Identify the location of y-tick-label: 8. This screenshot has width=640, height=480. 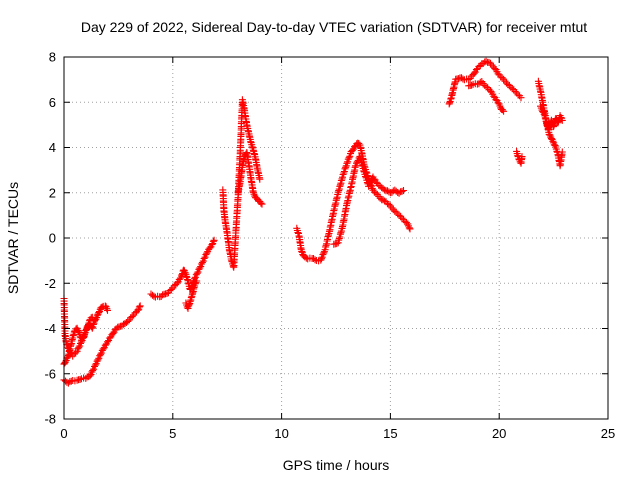
(52, 57).